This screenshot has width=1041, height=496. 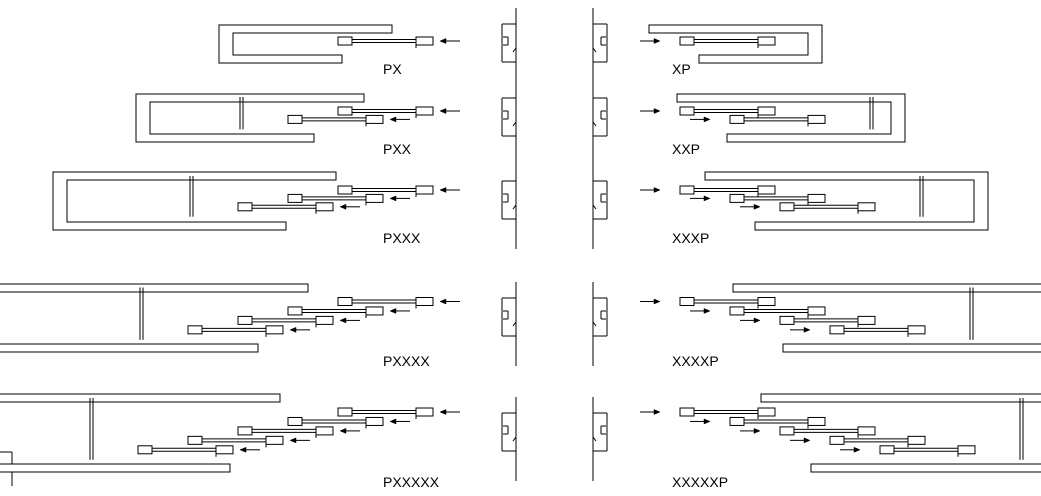 What do you see at coordinates (520, 50) in the screenshot?
I see `row-1: PX XP` at bounding box center [520, 50].